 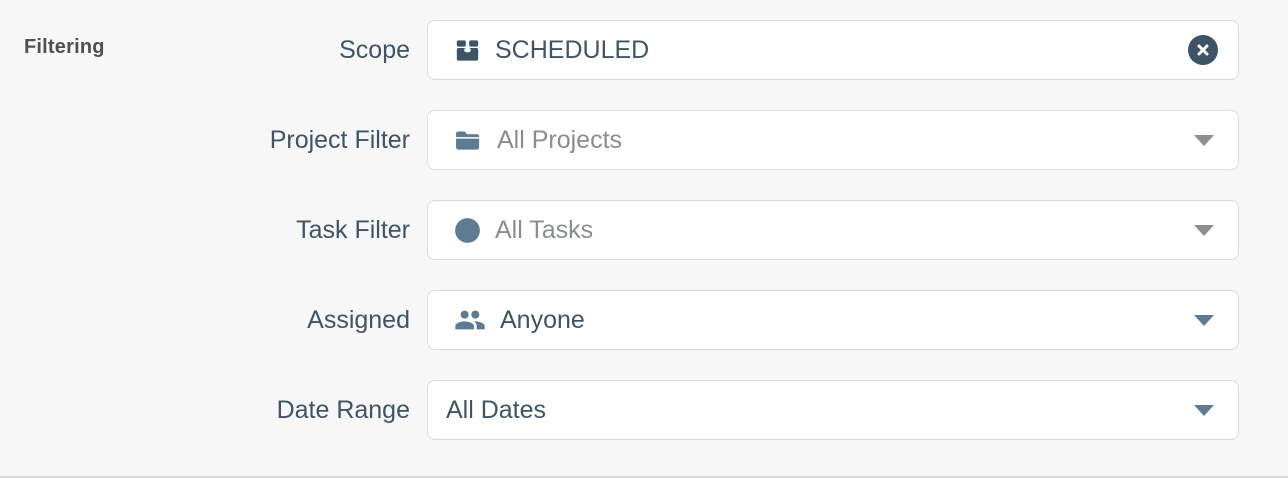 What do you see at coordinates (467, 230) in the screenshot?
I see `circle-icon` at bounding box center [467, 230].